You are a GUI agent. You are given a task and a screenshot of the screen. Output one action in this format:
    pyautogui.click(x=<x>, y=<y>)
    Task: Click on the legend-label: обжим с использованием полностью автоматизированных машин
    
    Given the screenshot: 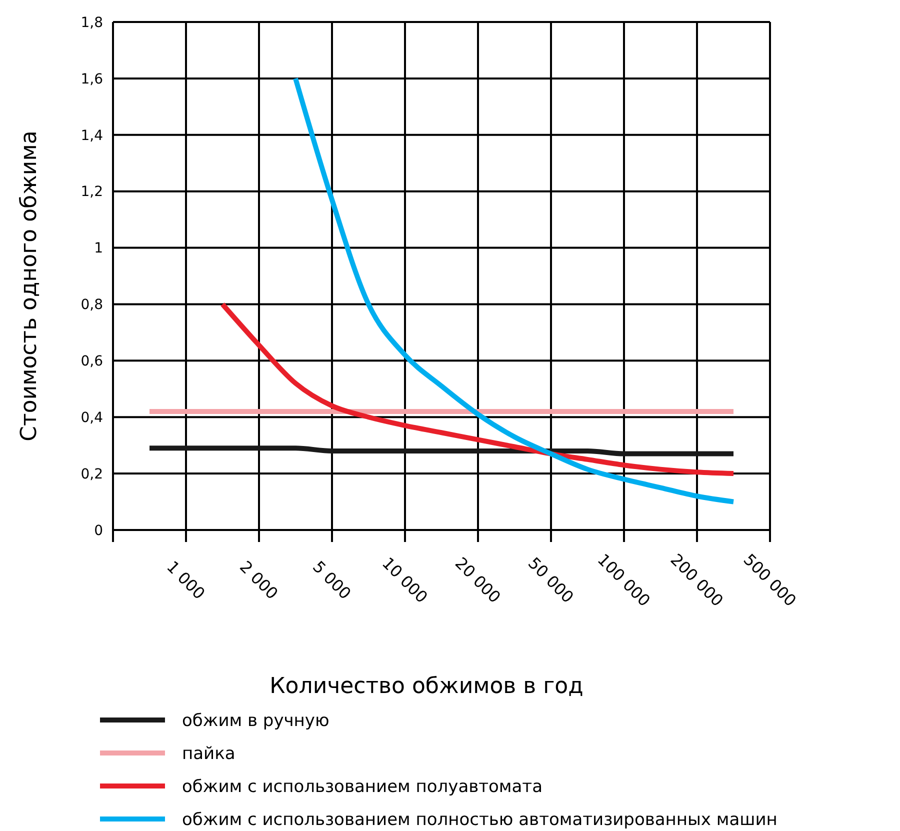 What is the action you would take?
    pyautogui.click(x=480, y=820)
    